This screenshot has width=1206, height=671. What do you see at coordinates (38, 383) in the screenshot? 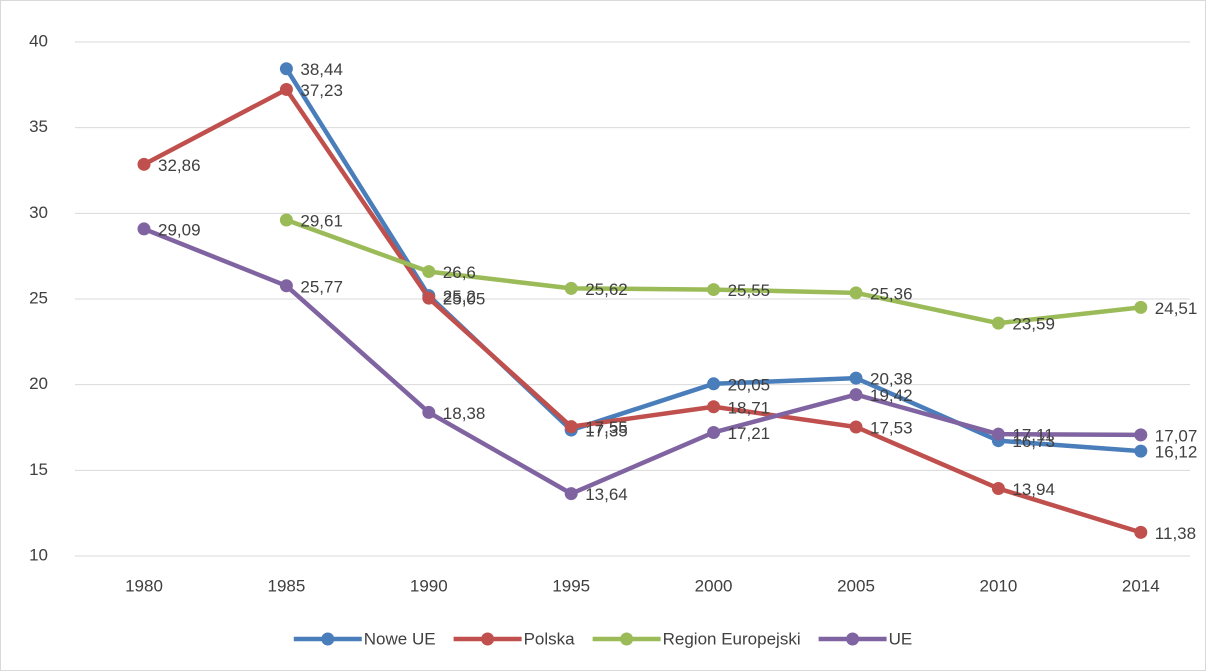
I see `y-tick-label: 20` at bounding box center [38, 383].